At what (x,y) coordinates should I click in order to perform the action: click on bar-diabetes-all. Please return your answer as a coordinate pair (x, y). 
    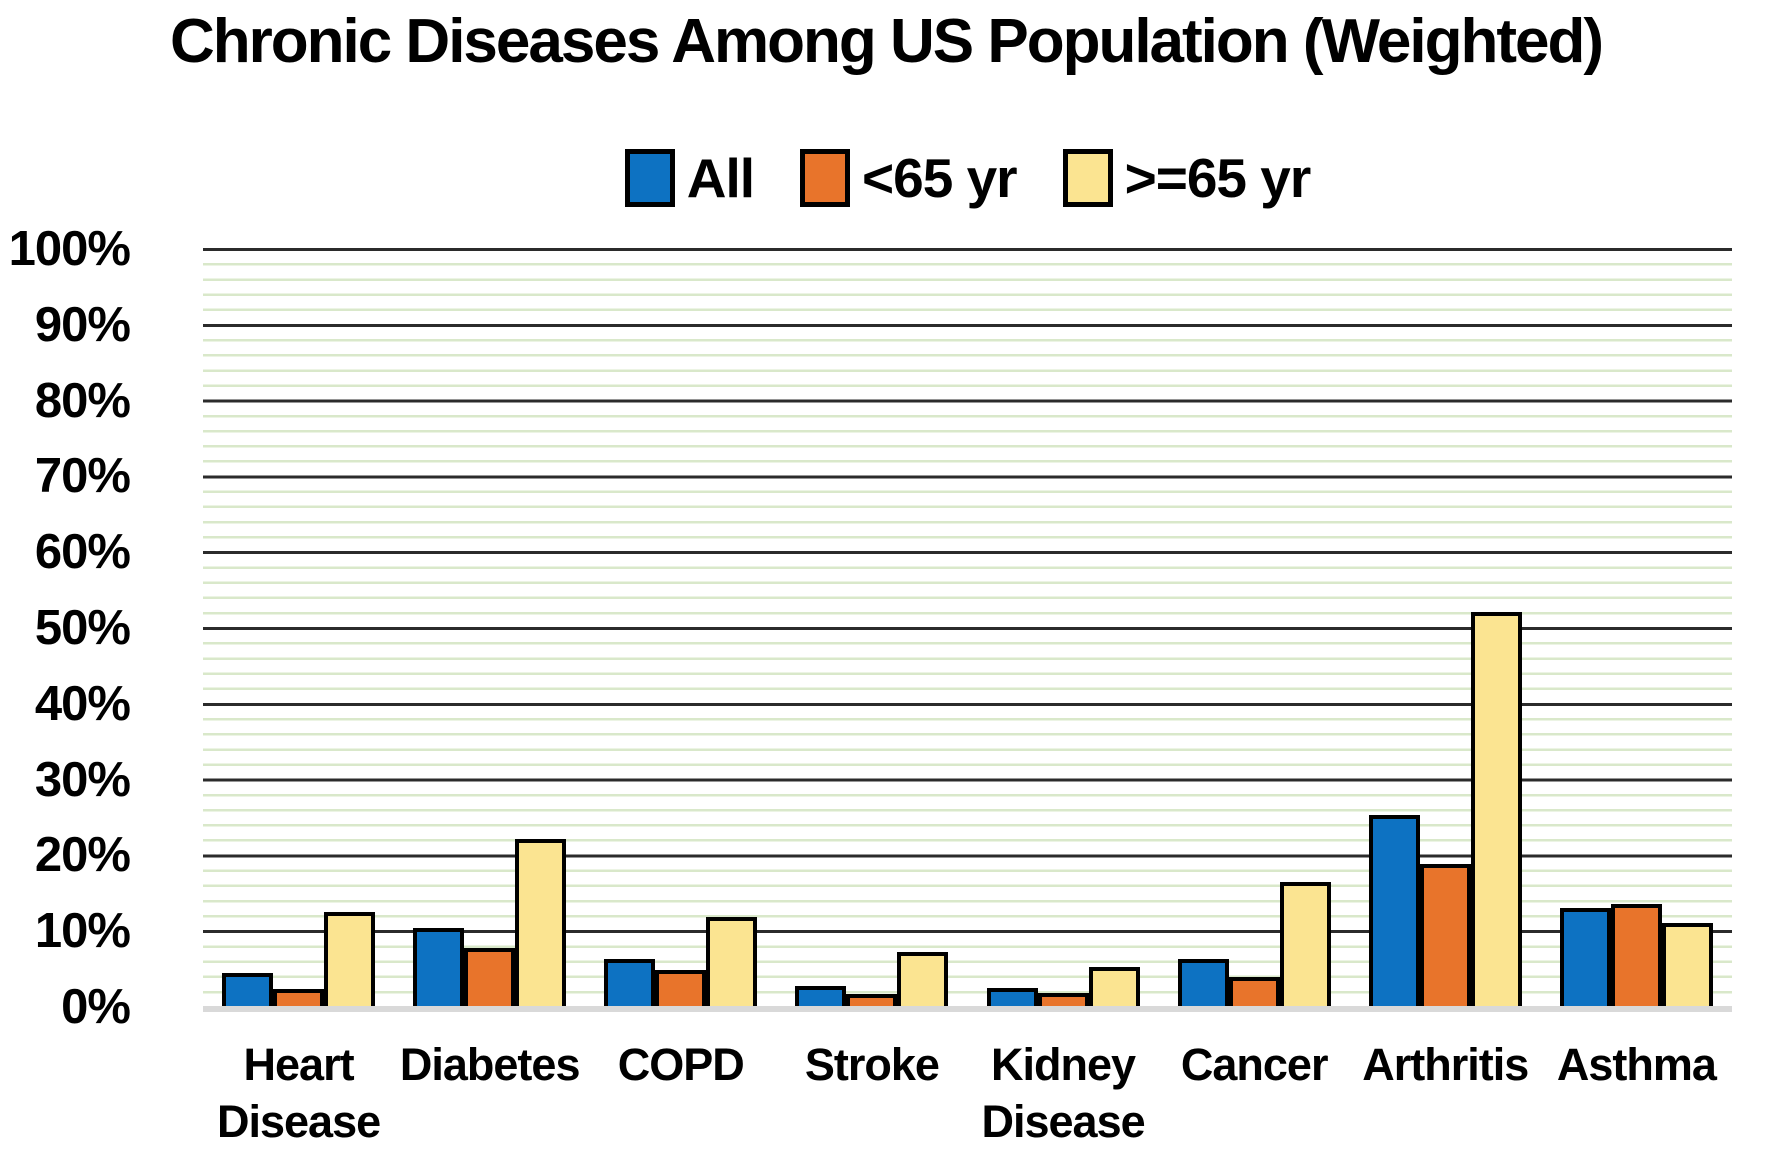
    Looking at the image, I should click on (439, 966).